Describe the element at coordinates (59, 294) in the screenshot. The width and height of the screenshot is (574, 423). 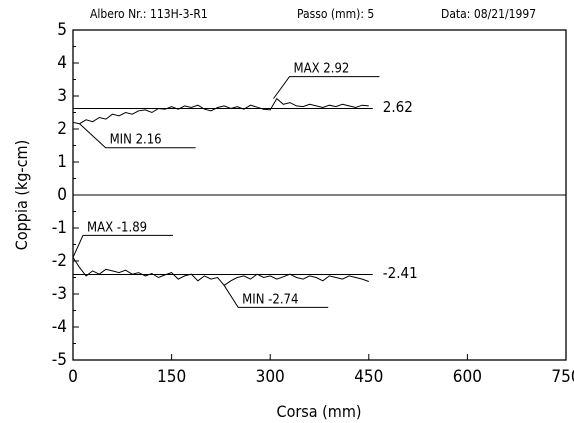
I see `y-tick-label: -3` at that location.